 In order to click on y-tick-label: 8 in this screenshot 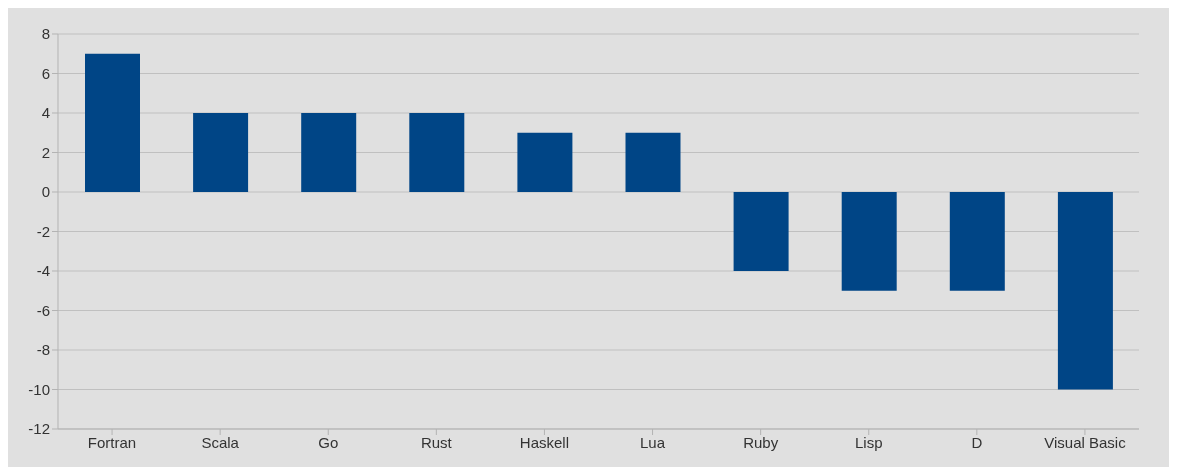, I will do `click(45, 34)`.